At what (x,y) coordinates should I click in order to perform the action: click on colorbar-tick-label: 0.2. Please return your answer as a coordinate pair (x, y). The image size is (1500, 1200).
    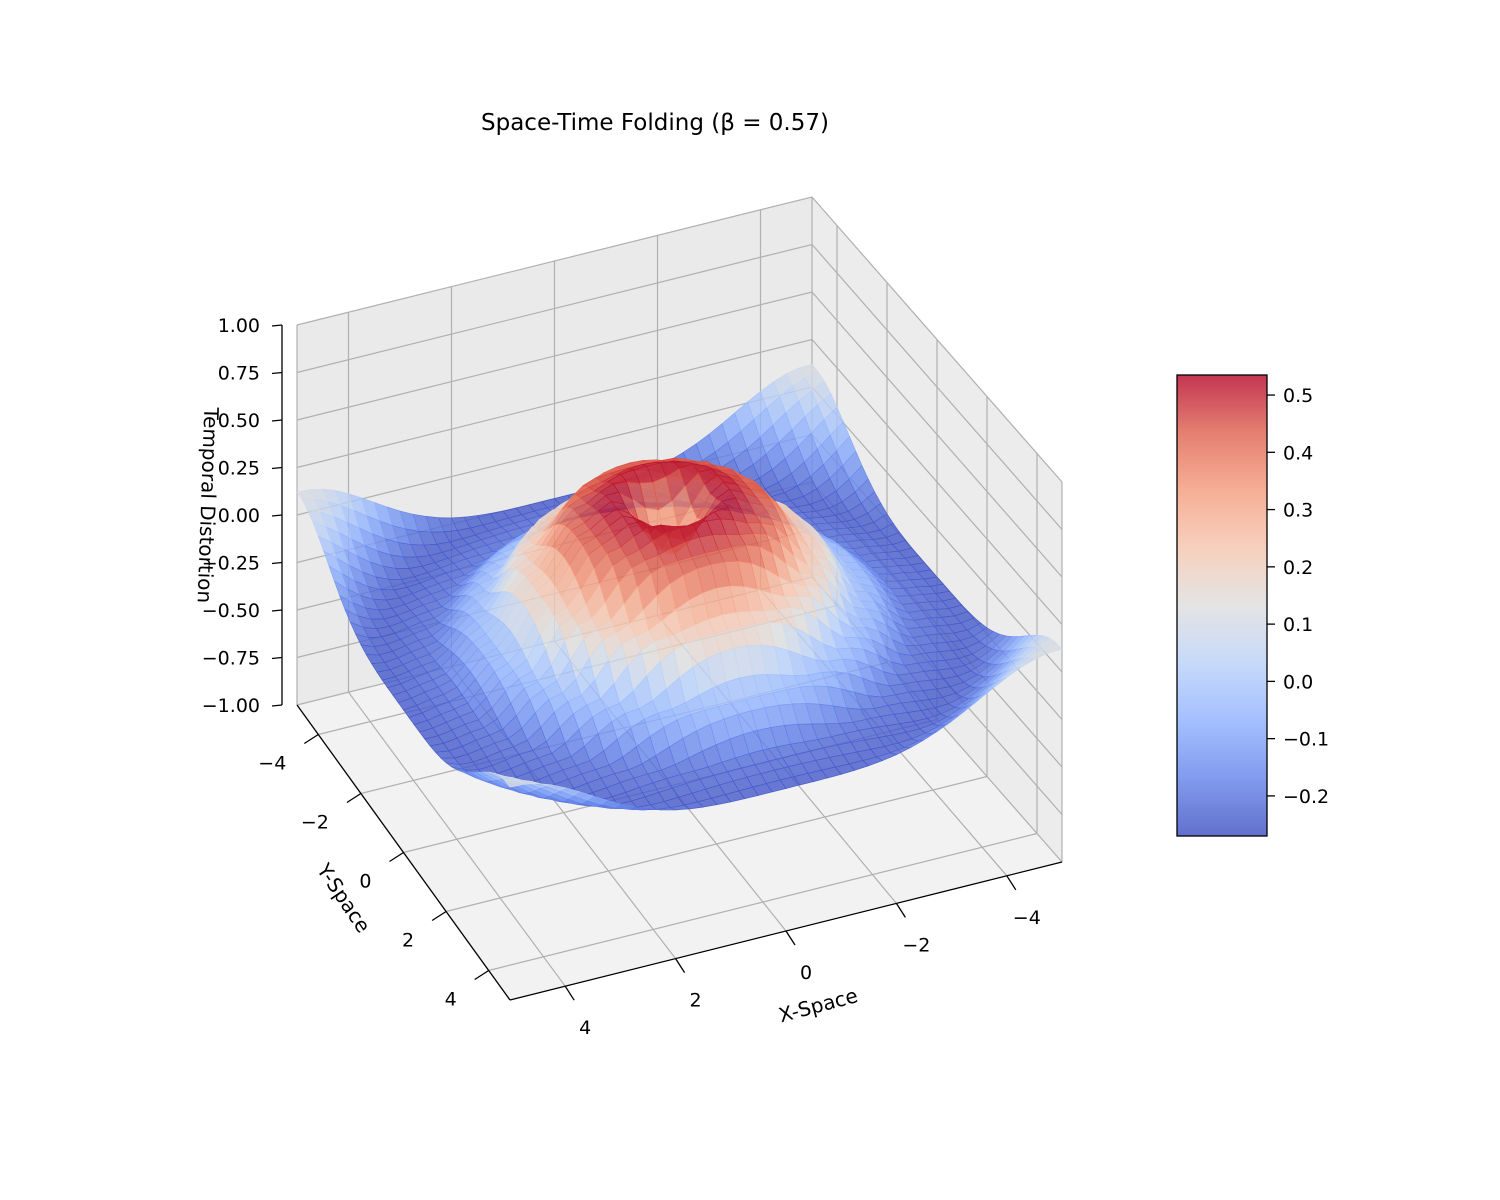
    Looking at the image, I should click on (1298, 568).